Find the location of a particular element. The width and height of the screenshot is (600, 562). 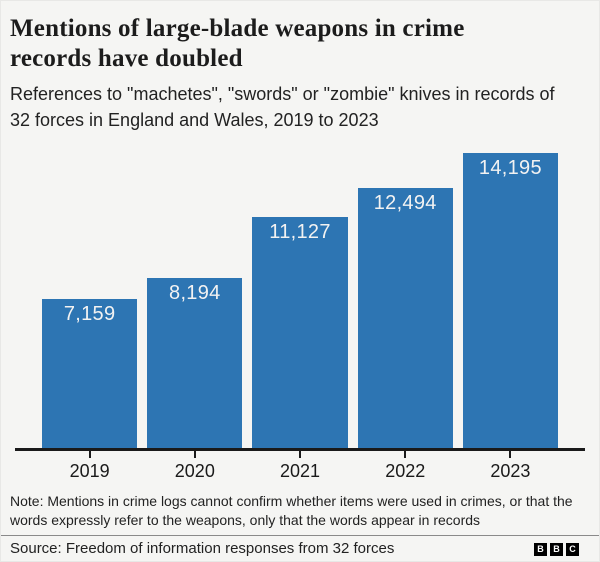

footer-divider is located at coordinates (300, 535).